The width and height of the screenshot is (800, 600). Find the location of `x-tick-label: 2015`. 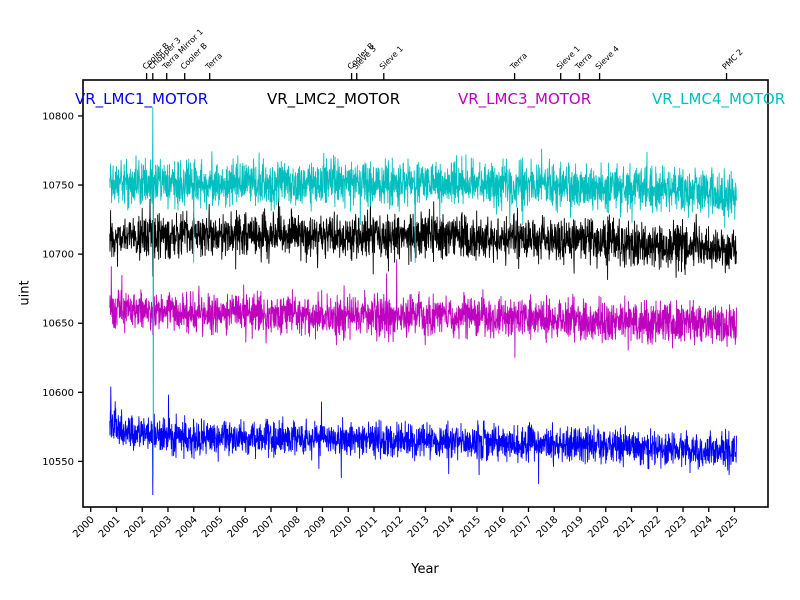

x-tick-label: 2015 is located at coordinates (470, 527).